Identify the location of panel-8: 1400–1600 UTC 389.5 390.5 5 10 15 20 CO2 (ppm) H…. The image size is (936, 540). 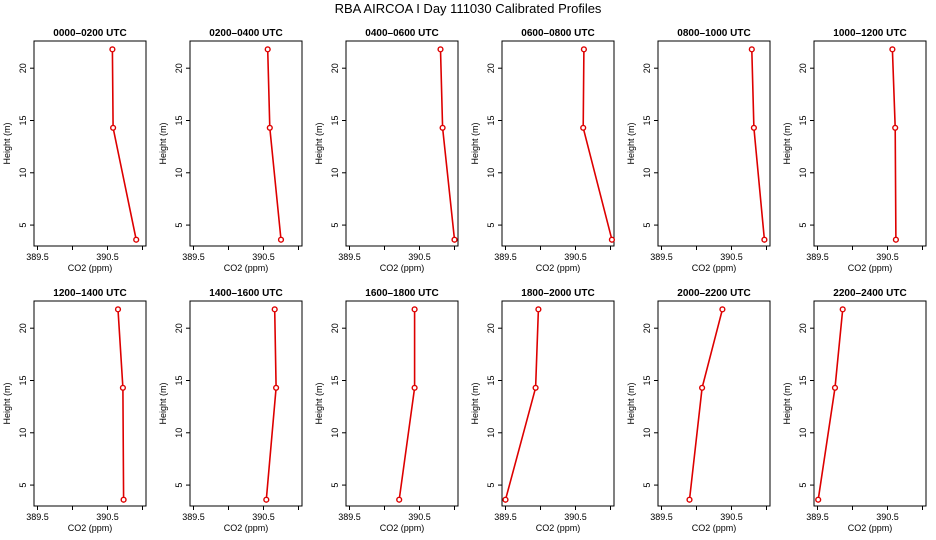
(230, 410).